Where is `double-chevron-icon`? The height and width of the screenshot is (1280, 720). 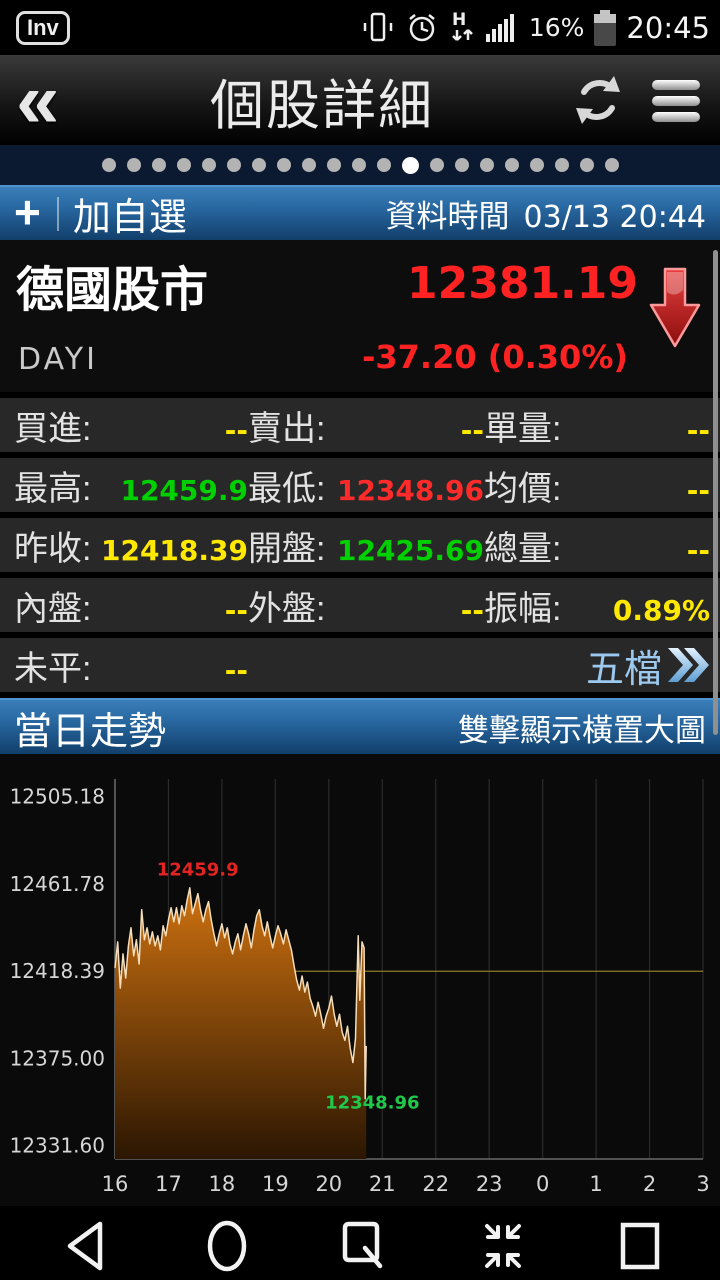 double-chevron-icon is located at coordinates (688, 665).